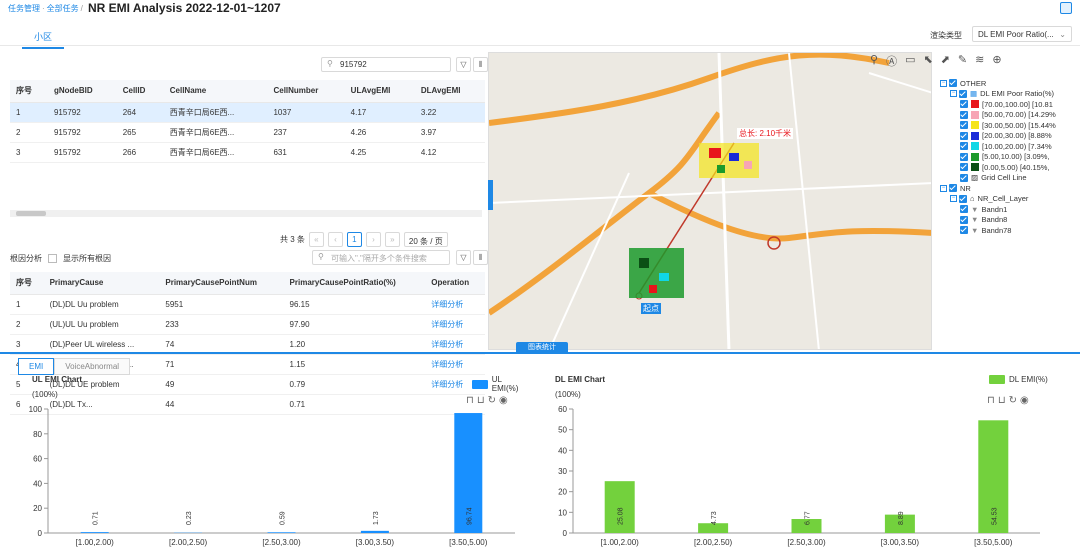 Image resolution: width=1080 pixels, height=554 pixels. What do you see at coordinates (247, 344) in the screenshot?
I see `table-row: 3 (DL)Peer UL wireless ... 74 1.20 详细分析` at bounding box center [247, 344].